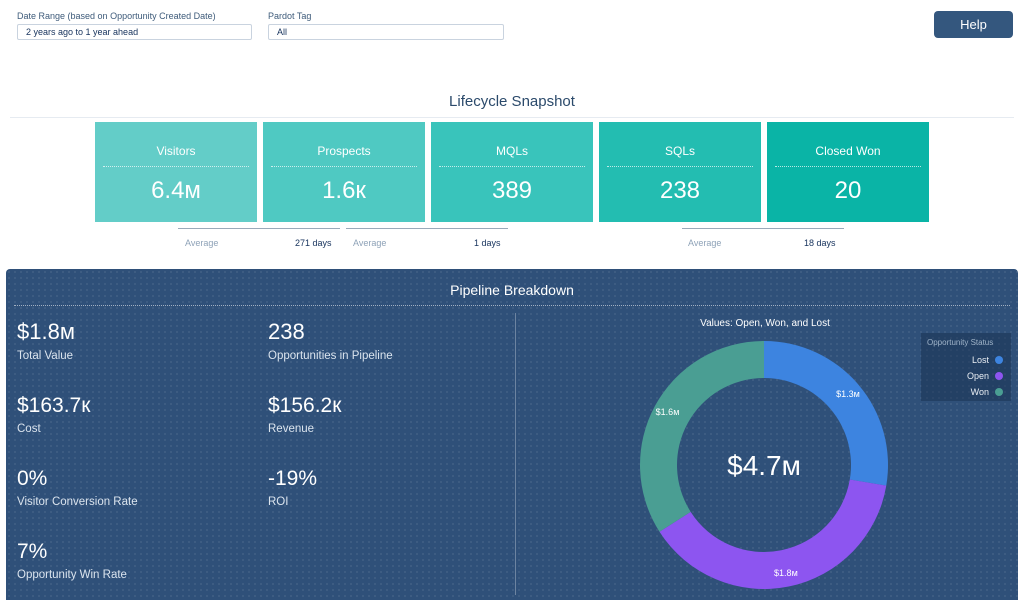 Image resolution: width=1024 pixels, height=600 pixels. I want to click on tile-value: 6.4м, so click(176, 190).